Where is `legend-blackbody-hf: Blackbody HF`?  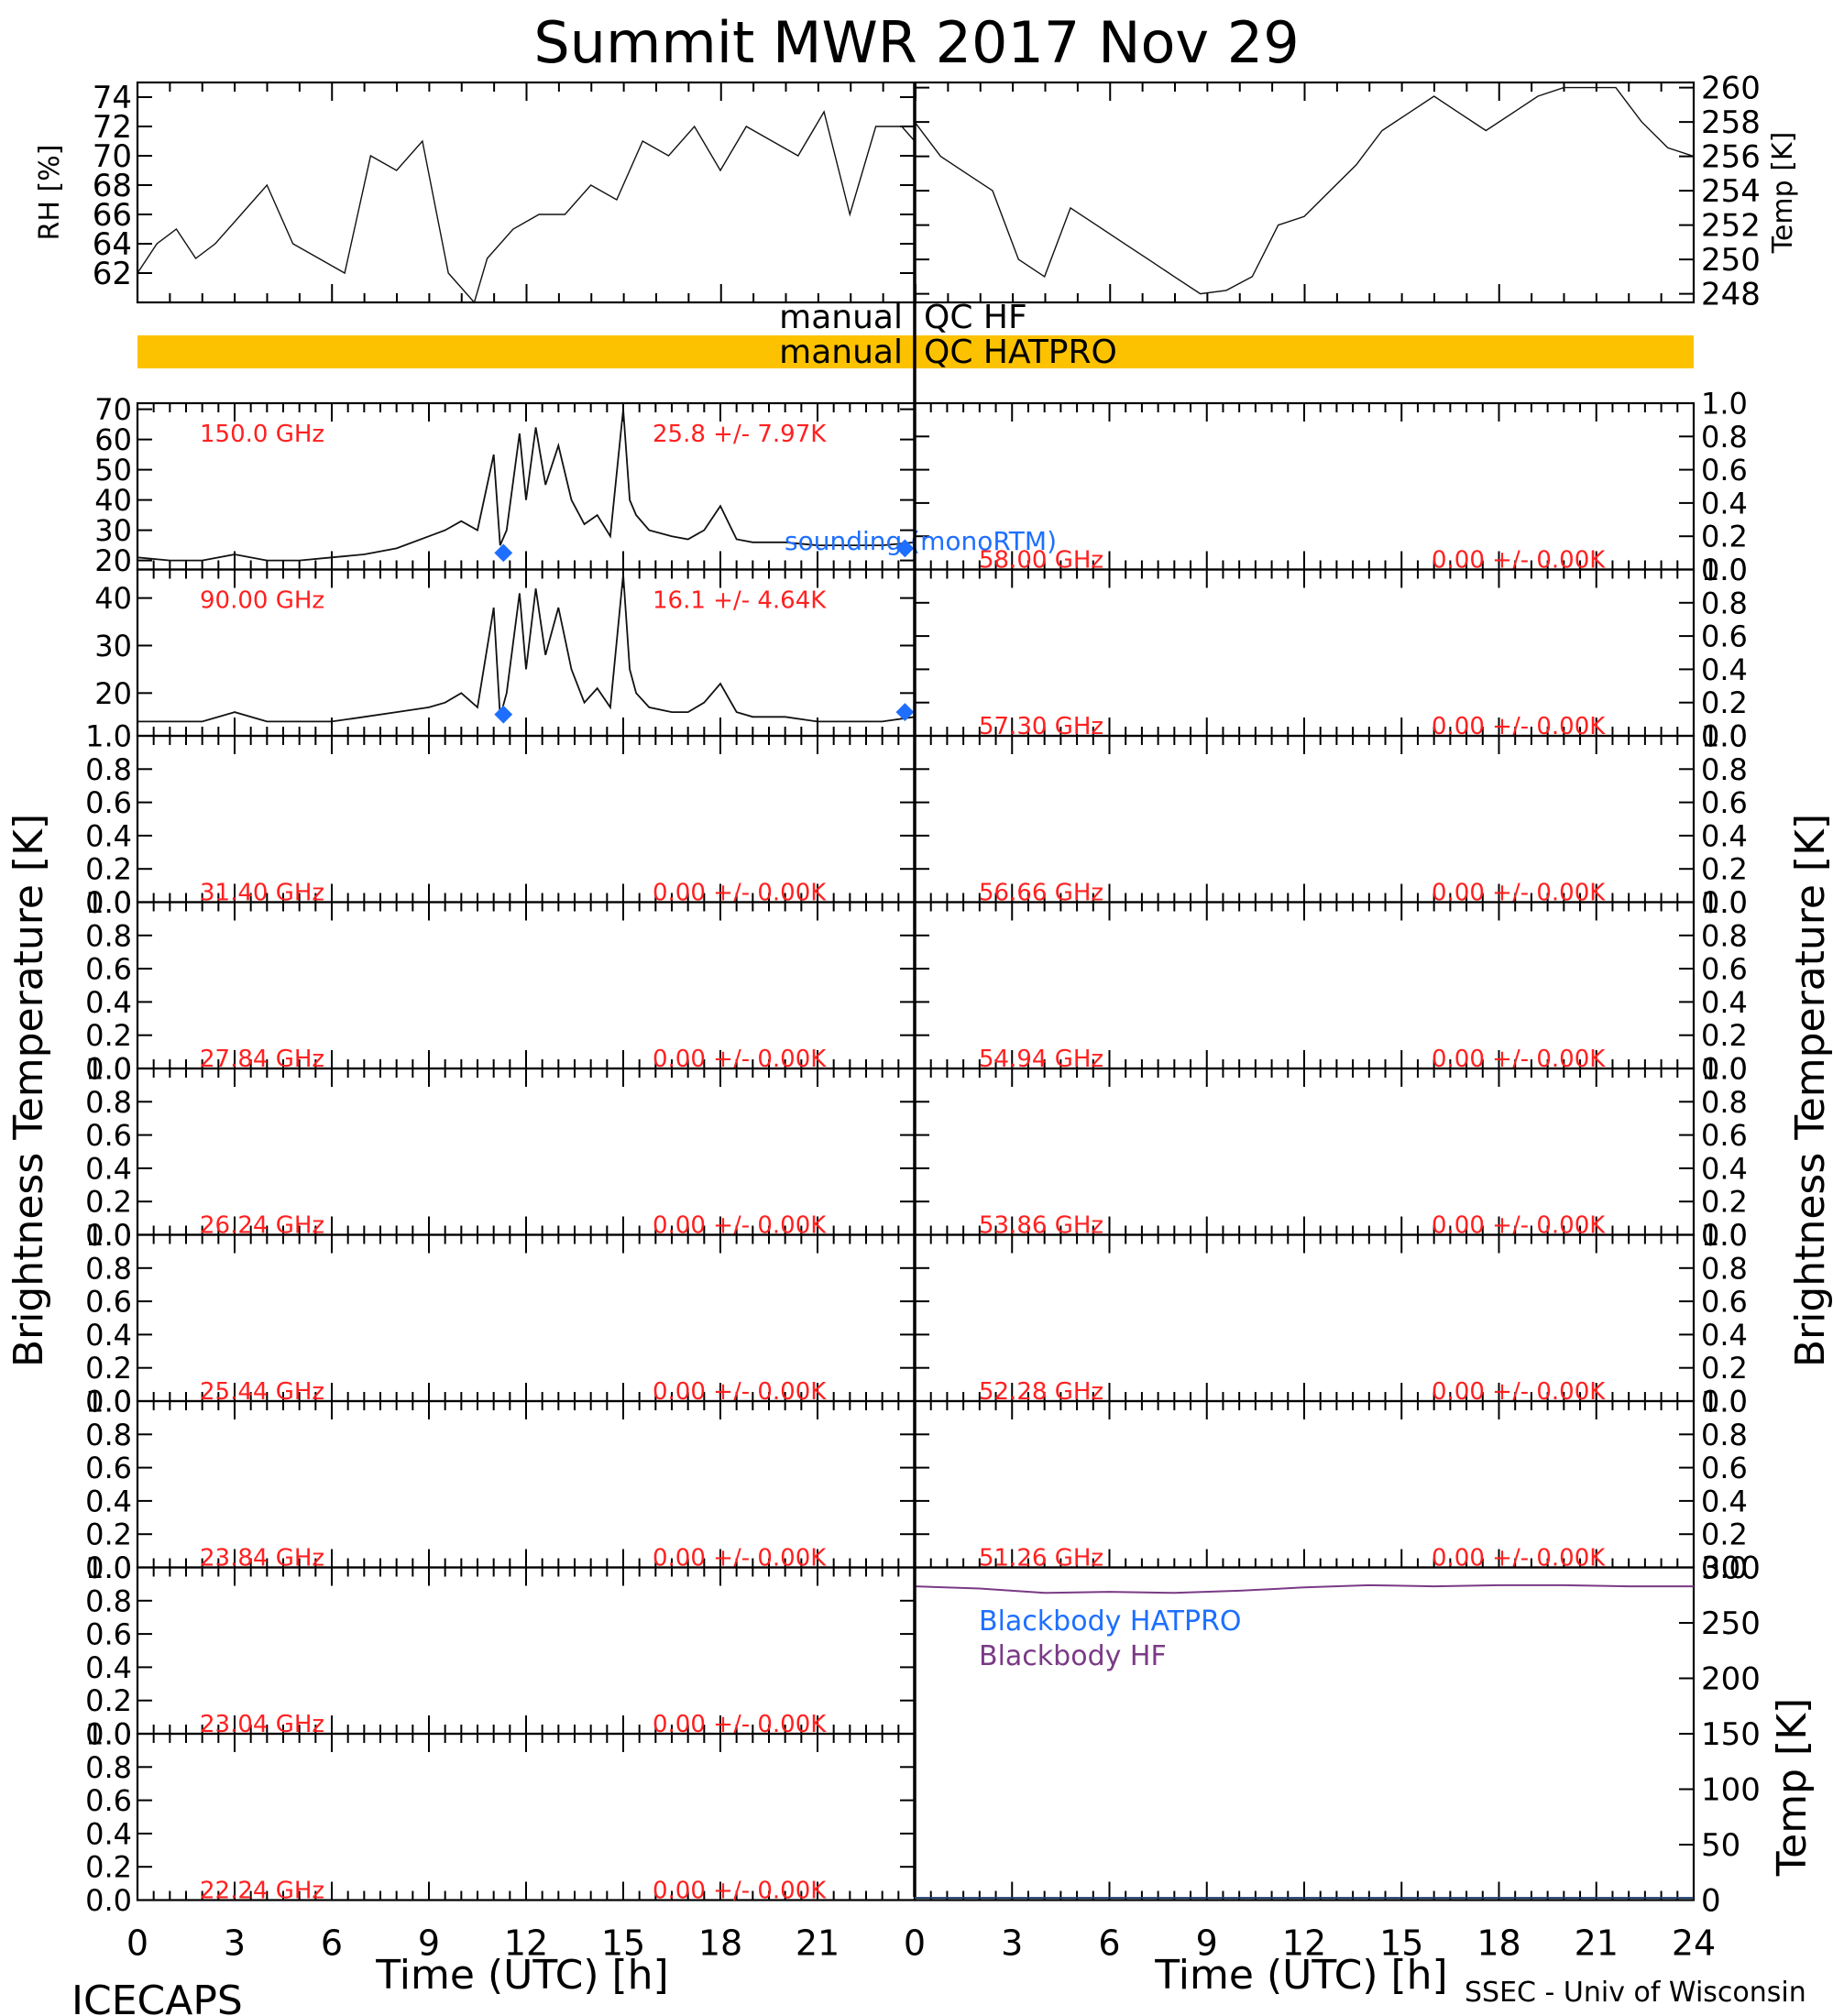 legend-blackbody-hf: Blackbody HF is located at coordinates (1073, 1656).